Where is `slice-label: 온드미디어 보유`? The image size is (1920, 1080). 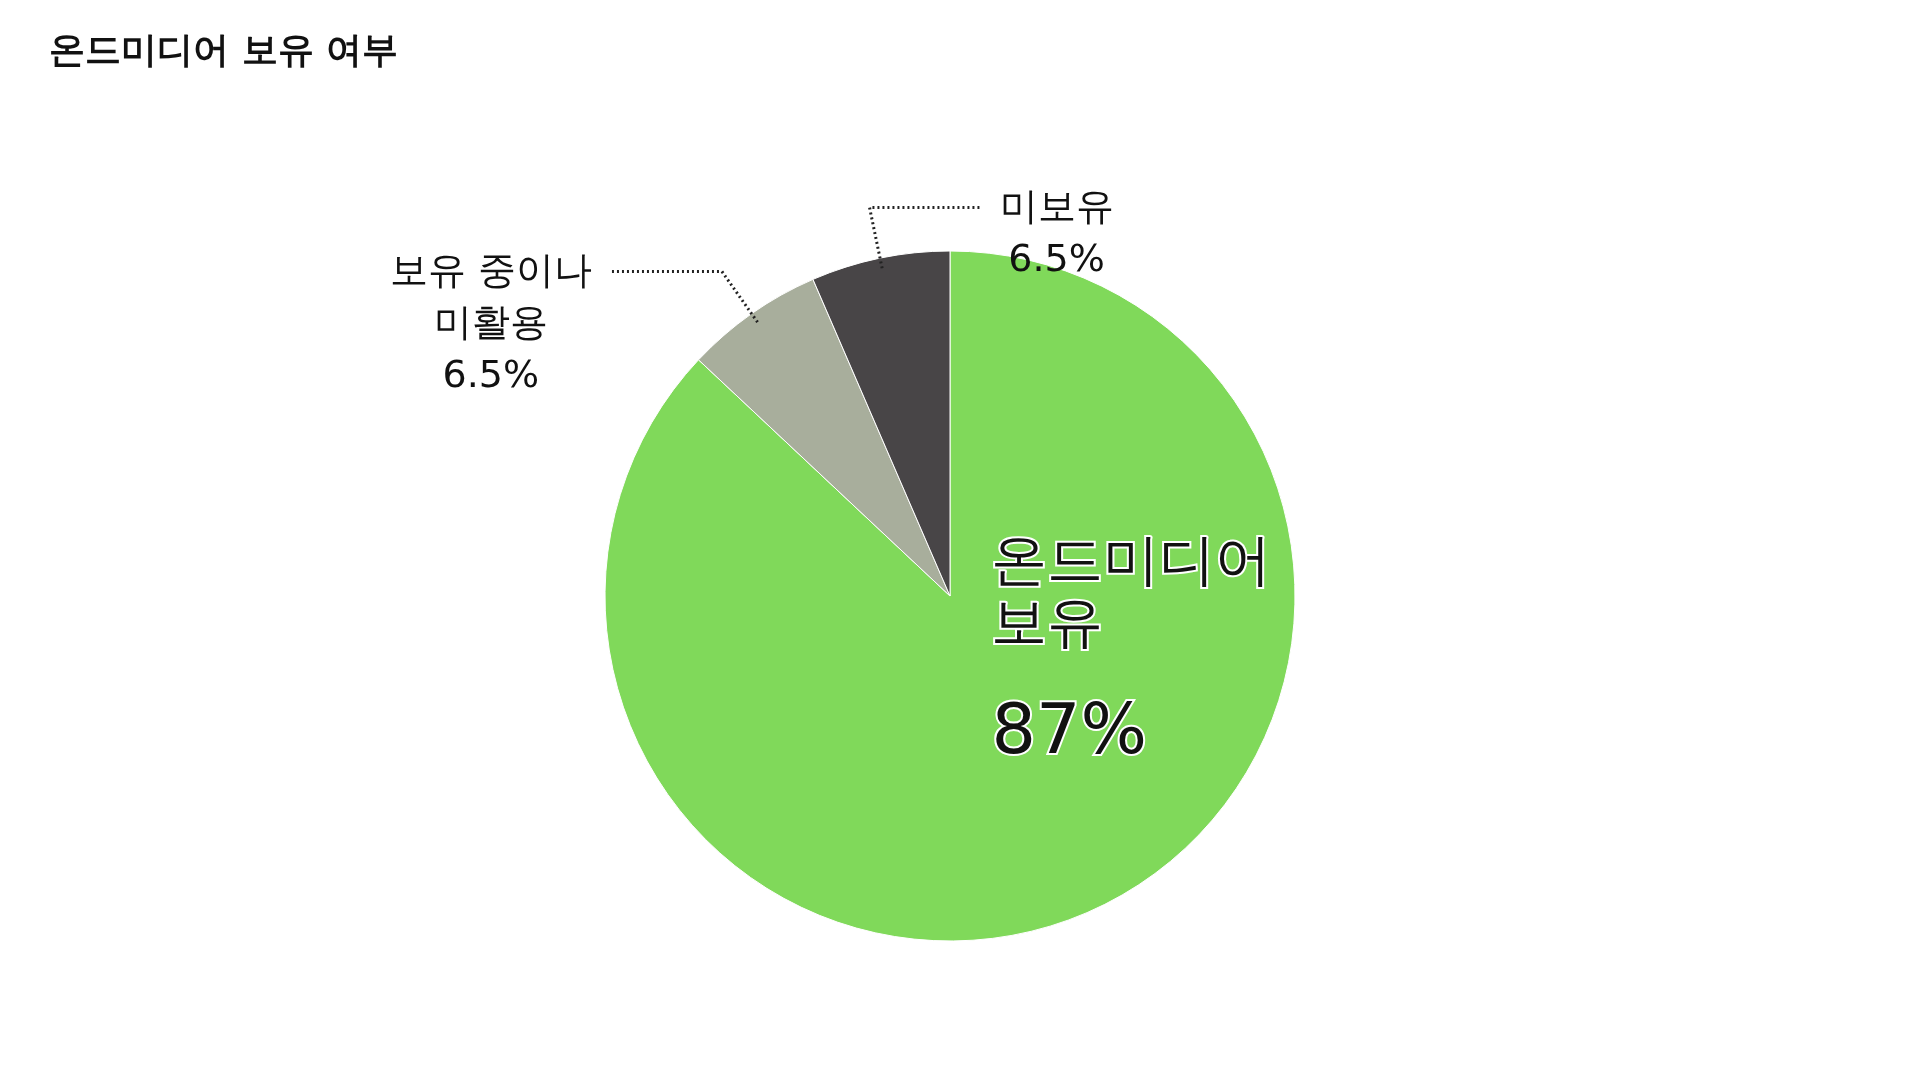
slice-label: 온드미디어 보유 is located at coordinates (1131, 590).